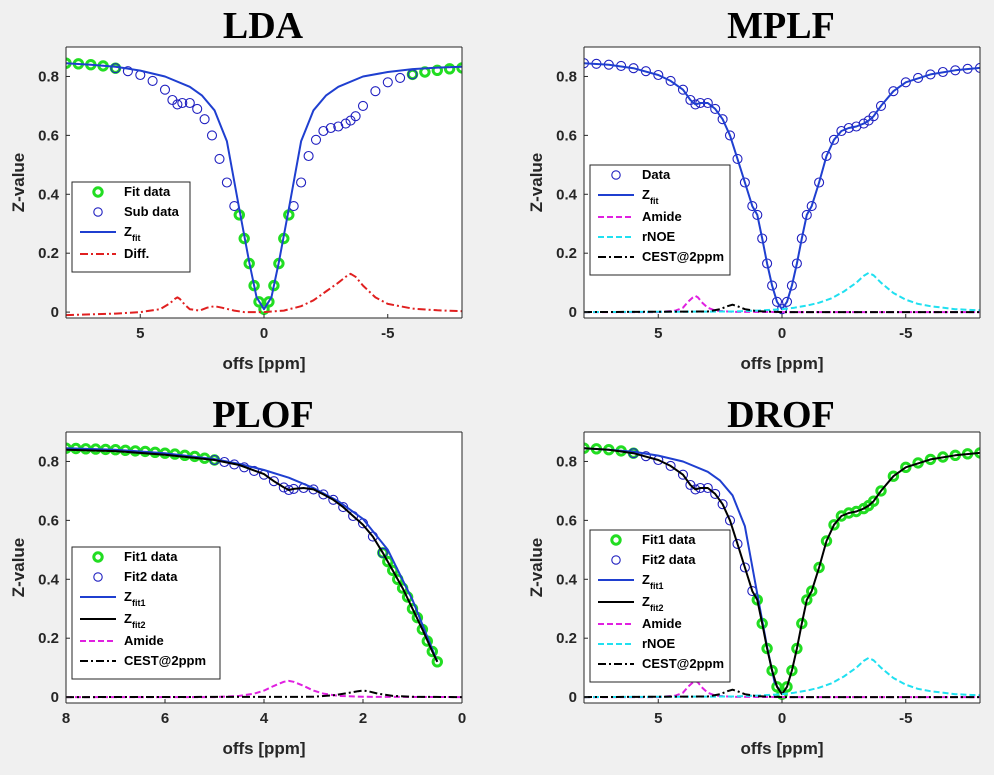 The width and height of the screenshot is (994, 775). I want to click on x-tick-label: -5, so click(387, 333).